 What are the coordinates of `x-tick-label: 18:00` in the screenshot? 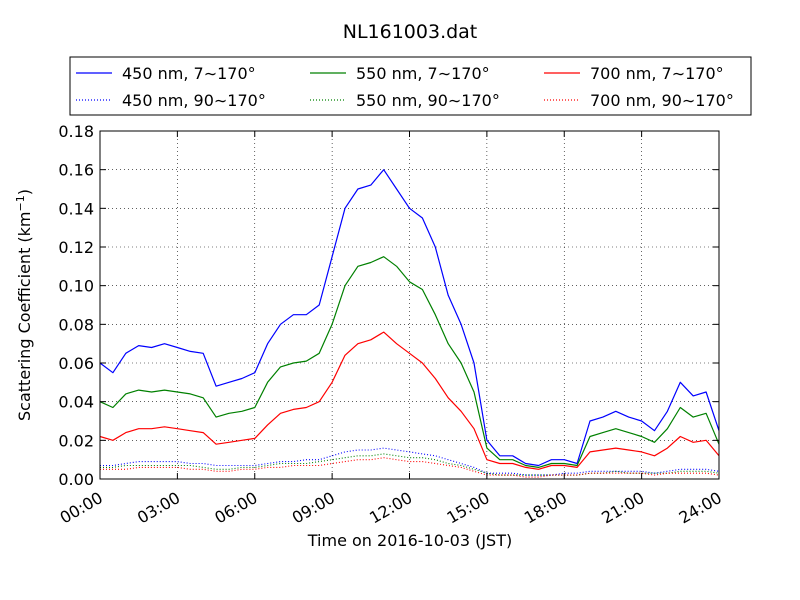 It's located at (545, 508).